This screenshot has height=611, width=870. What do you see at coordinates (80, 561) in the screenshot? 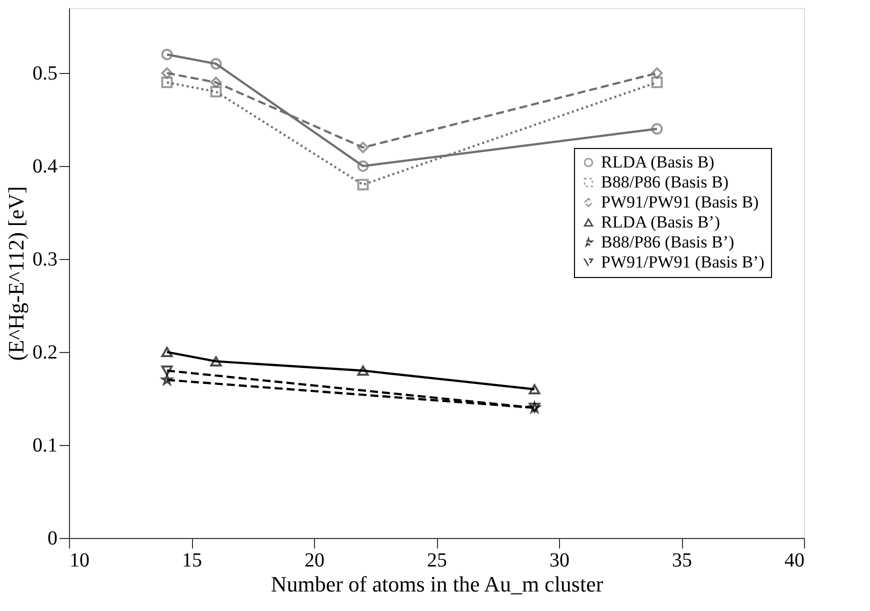
I see `x-tick-label: 10` at bounding box center [80, 561].